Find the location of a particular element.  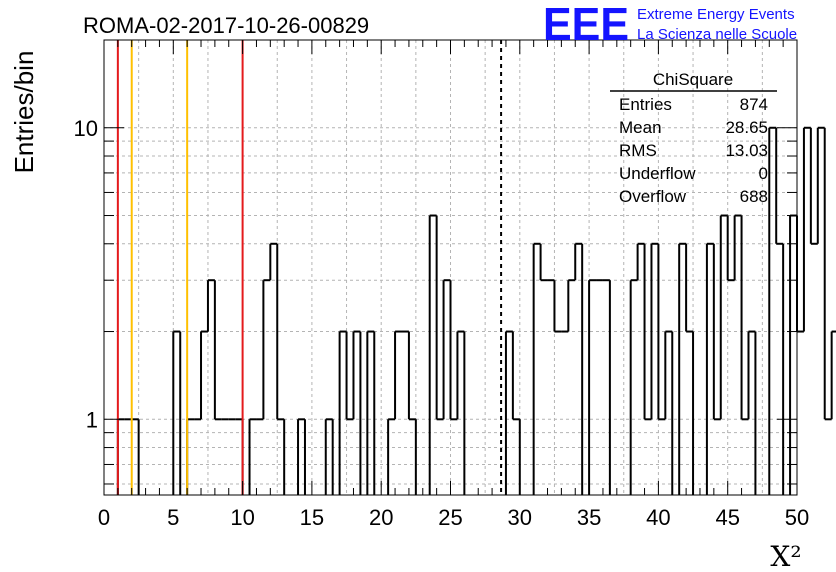

stats-box-name: ChiSquare is located at coordinates (693, 79).